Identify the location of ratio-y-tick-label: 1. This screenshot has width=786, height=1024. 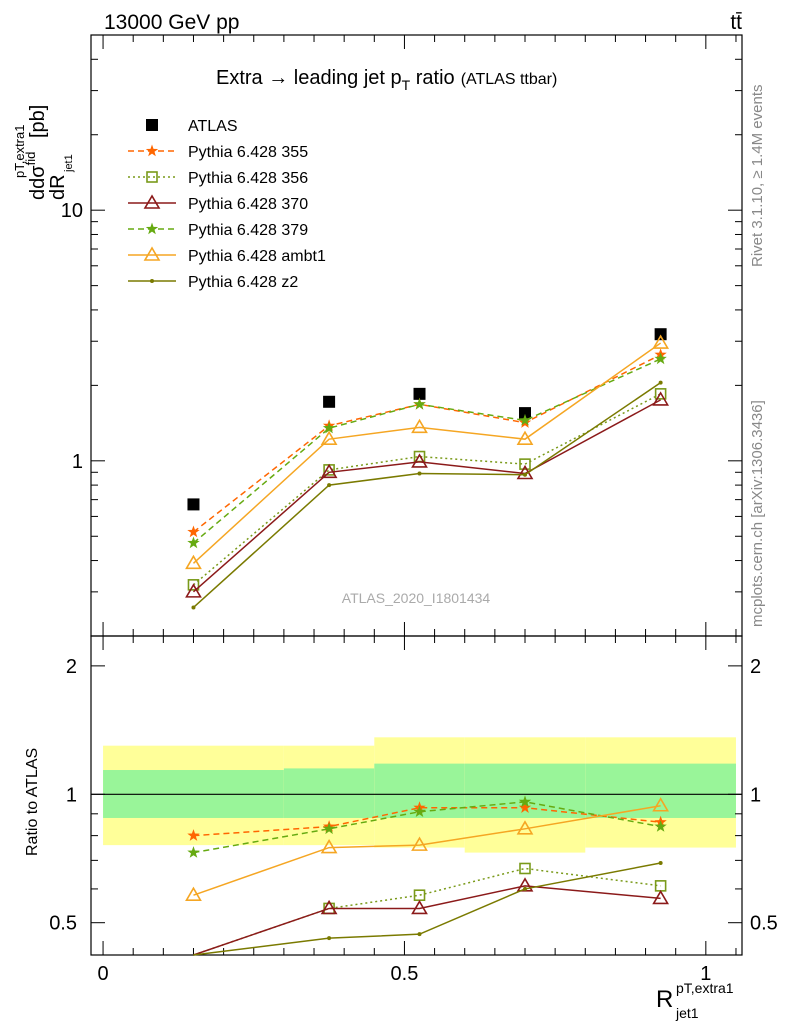
(71, 795).